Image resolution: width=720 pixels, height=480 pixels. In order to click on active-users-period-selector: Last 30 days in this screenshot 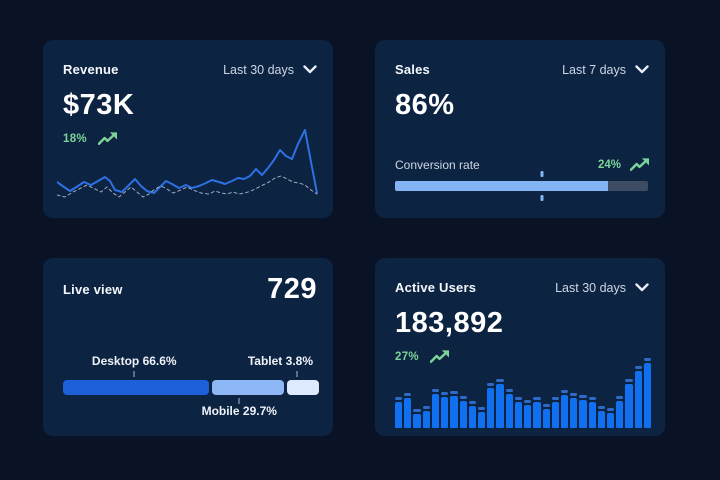, I will do `click(602, 288)`.